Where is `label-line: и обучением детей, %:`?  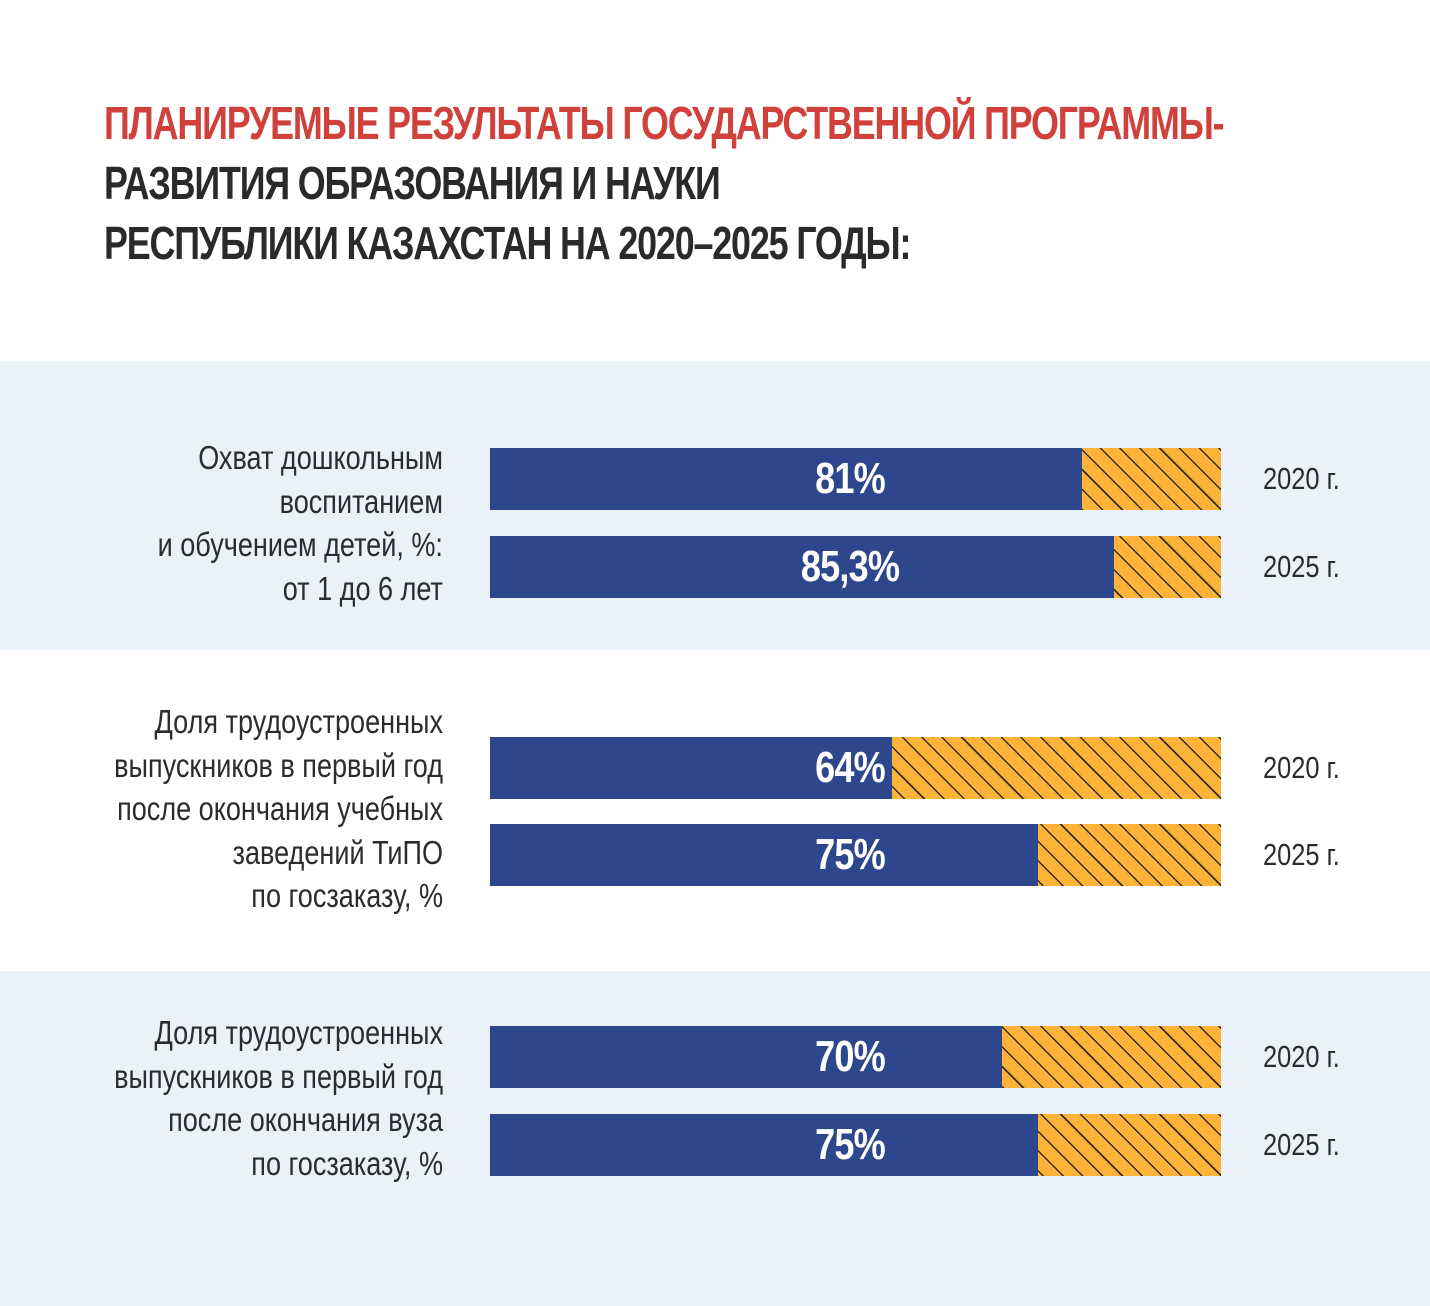
label-line: и обучением детей, %: is located at coordinates (300, 544).